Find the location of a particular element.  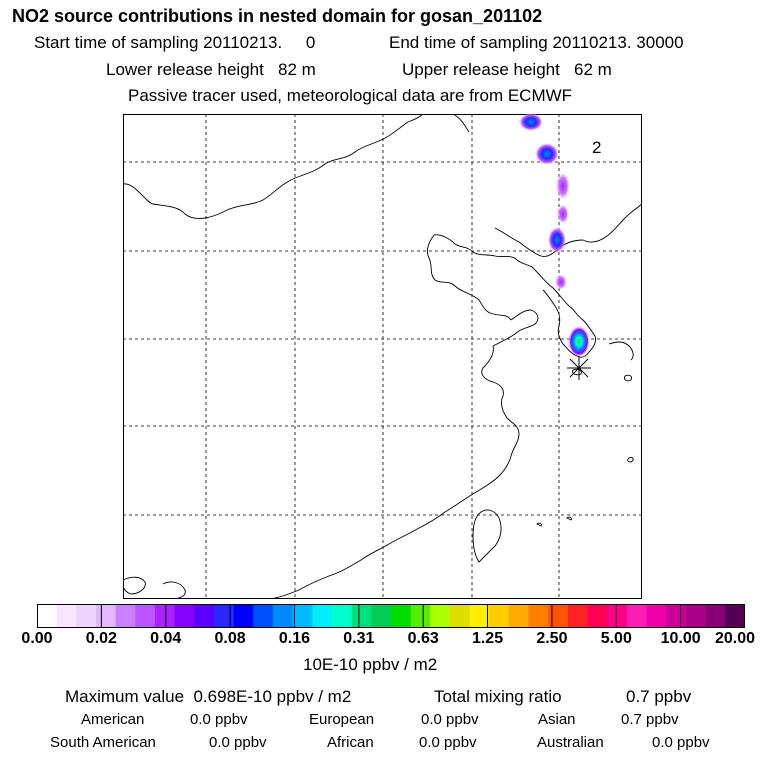

receptor-marker is located at coordinates (579, 368).